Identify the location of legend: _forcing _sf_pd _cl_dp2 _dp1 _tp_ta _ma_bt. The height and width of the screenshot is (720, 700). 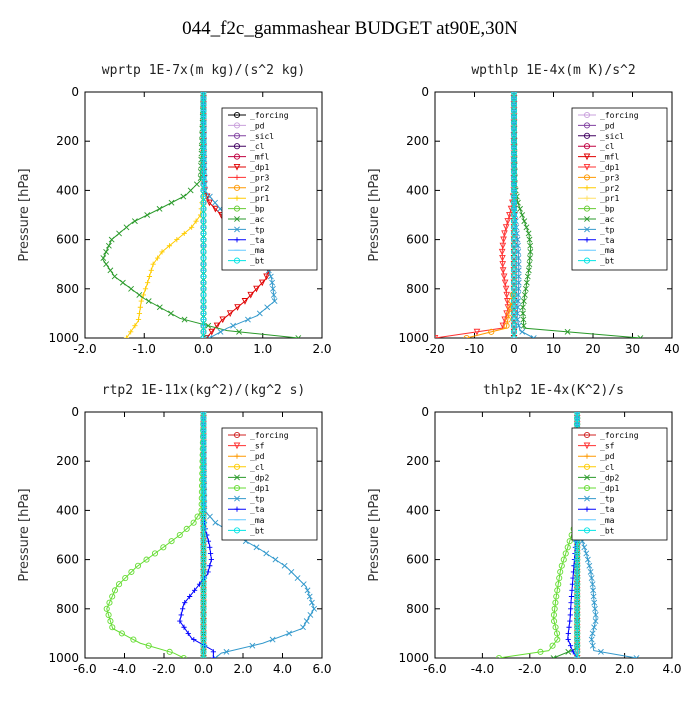
(619, 484).